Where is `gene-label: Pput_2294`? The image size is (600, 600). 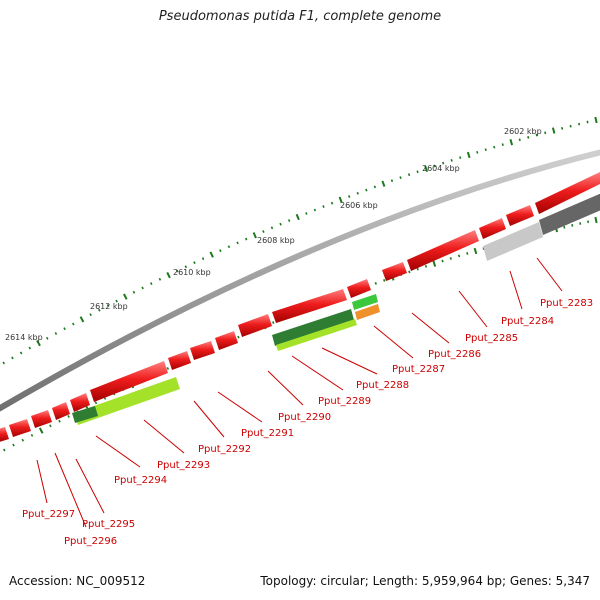
gene-label: Pput_2294 is located at coordinates (140, 480).